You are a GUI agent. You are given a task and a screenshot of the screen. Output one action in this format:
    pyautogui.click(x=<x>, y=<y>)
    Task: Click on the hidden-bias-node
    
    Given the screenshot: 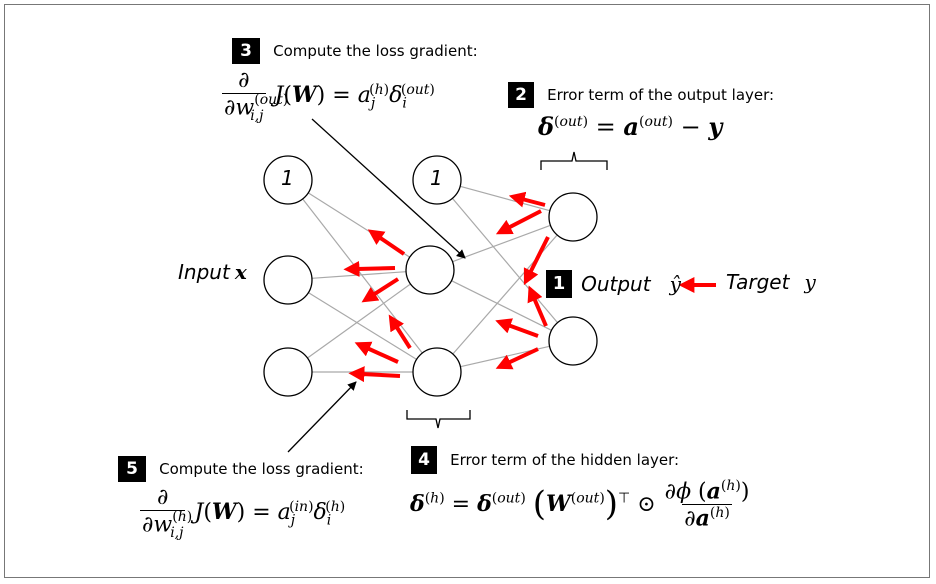 What is the action you would take?
    pyautogui.click(x=437, y=180)
    